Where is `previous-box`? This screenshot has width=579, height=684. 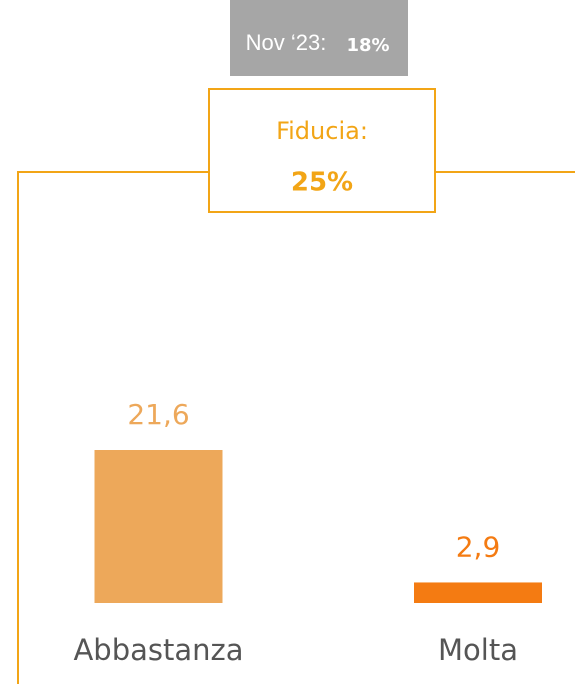
previous-box is located at coordinates (319, 38).